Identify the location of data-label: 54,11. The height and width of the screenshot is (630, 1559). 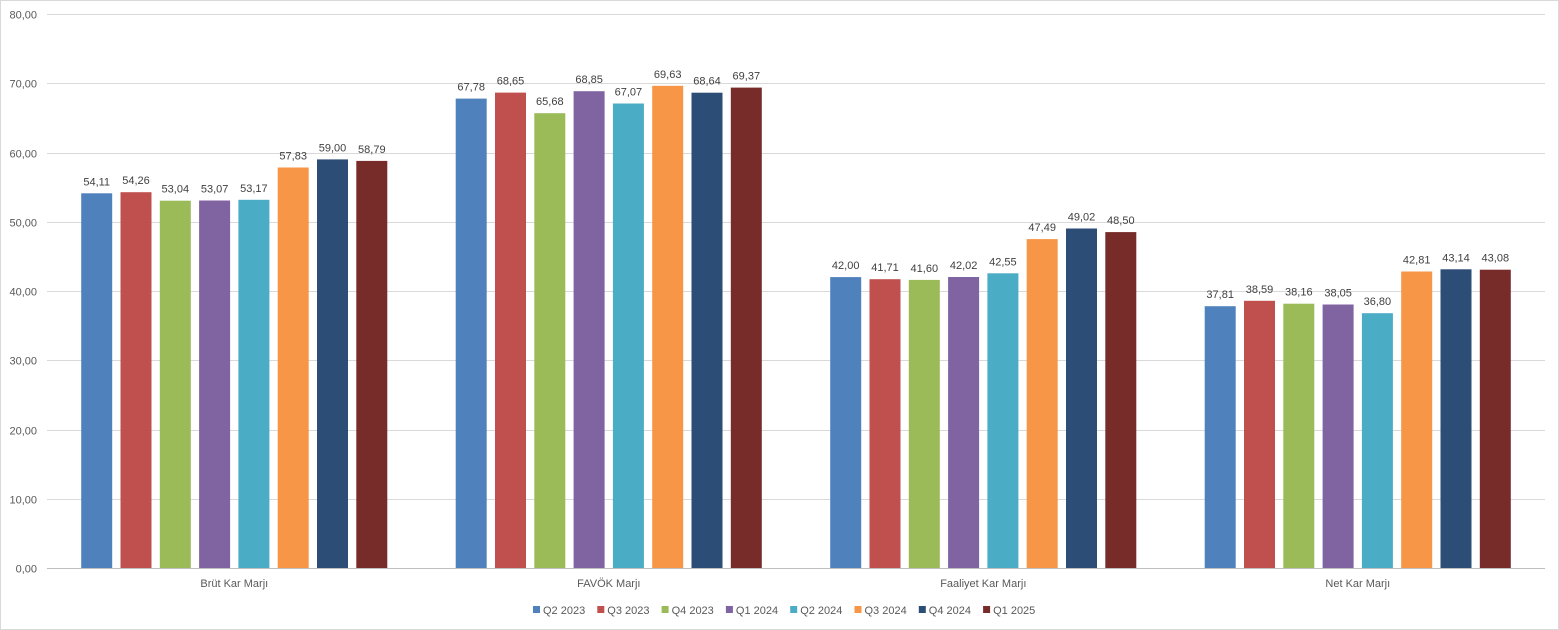
(96, 182).